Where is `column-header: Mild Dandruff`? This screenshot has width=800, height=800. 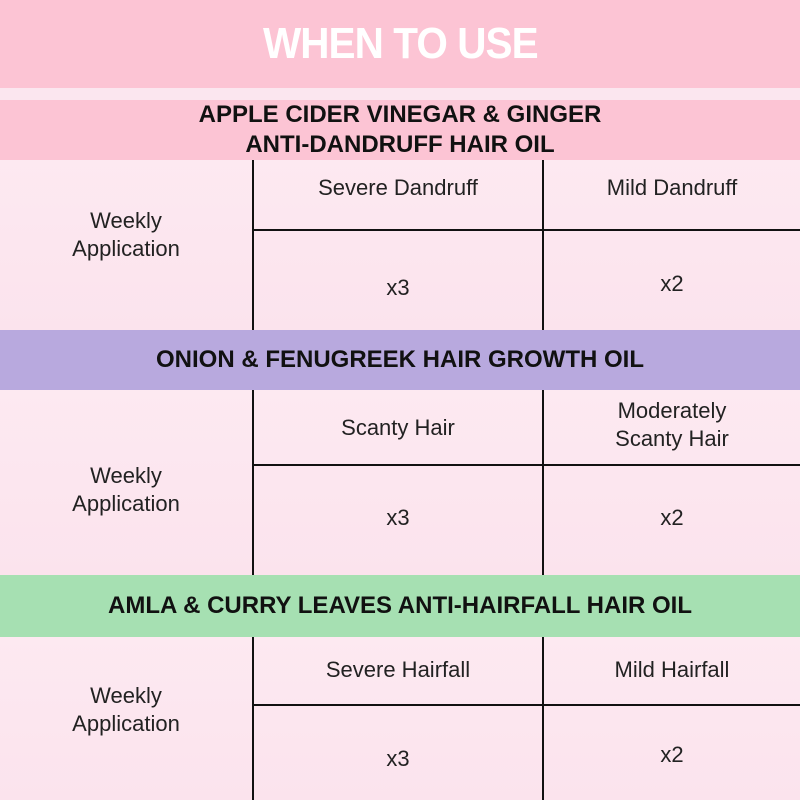
column-header: Mild Dandruff is located at coordinates (672, 187).